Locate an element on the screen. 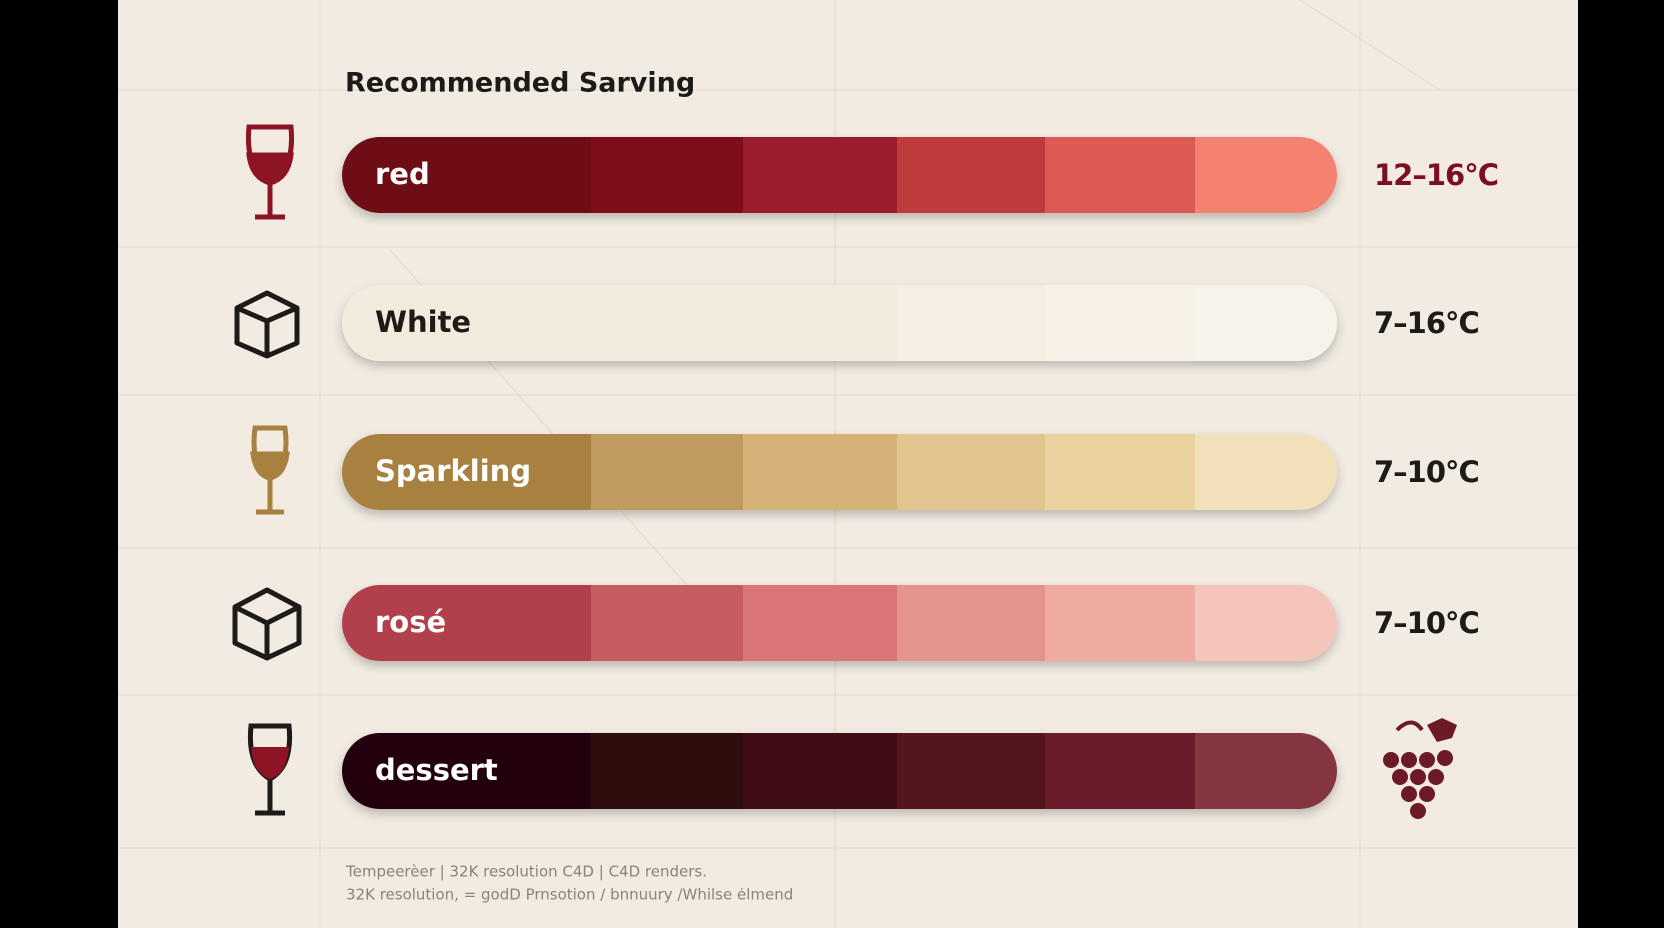 The image size is (1664, 928). title: Recommended Sarving is located at coordinates (520, 83).